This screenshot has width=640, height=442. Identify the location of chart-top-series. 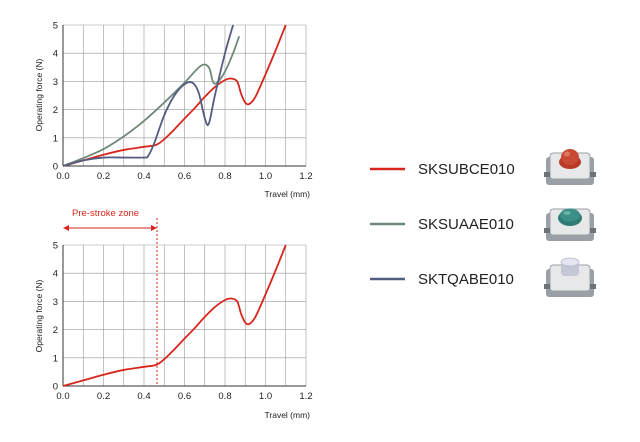
(174, 95).